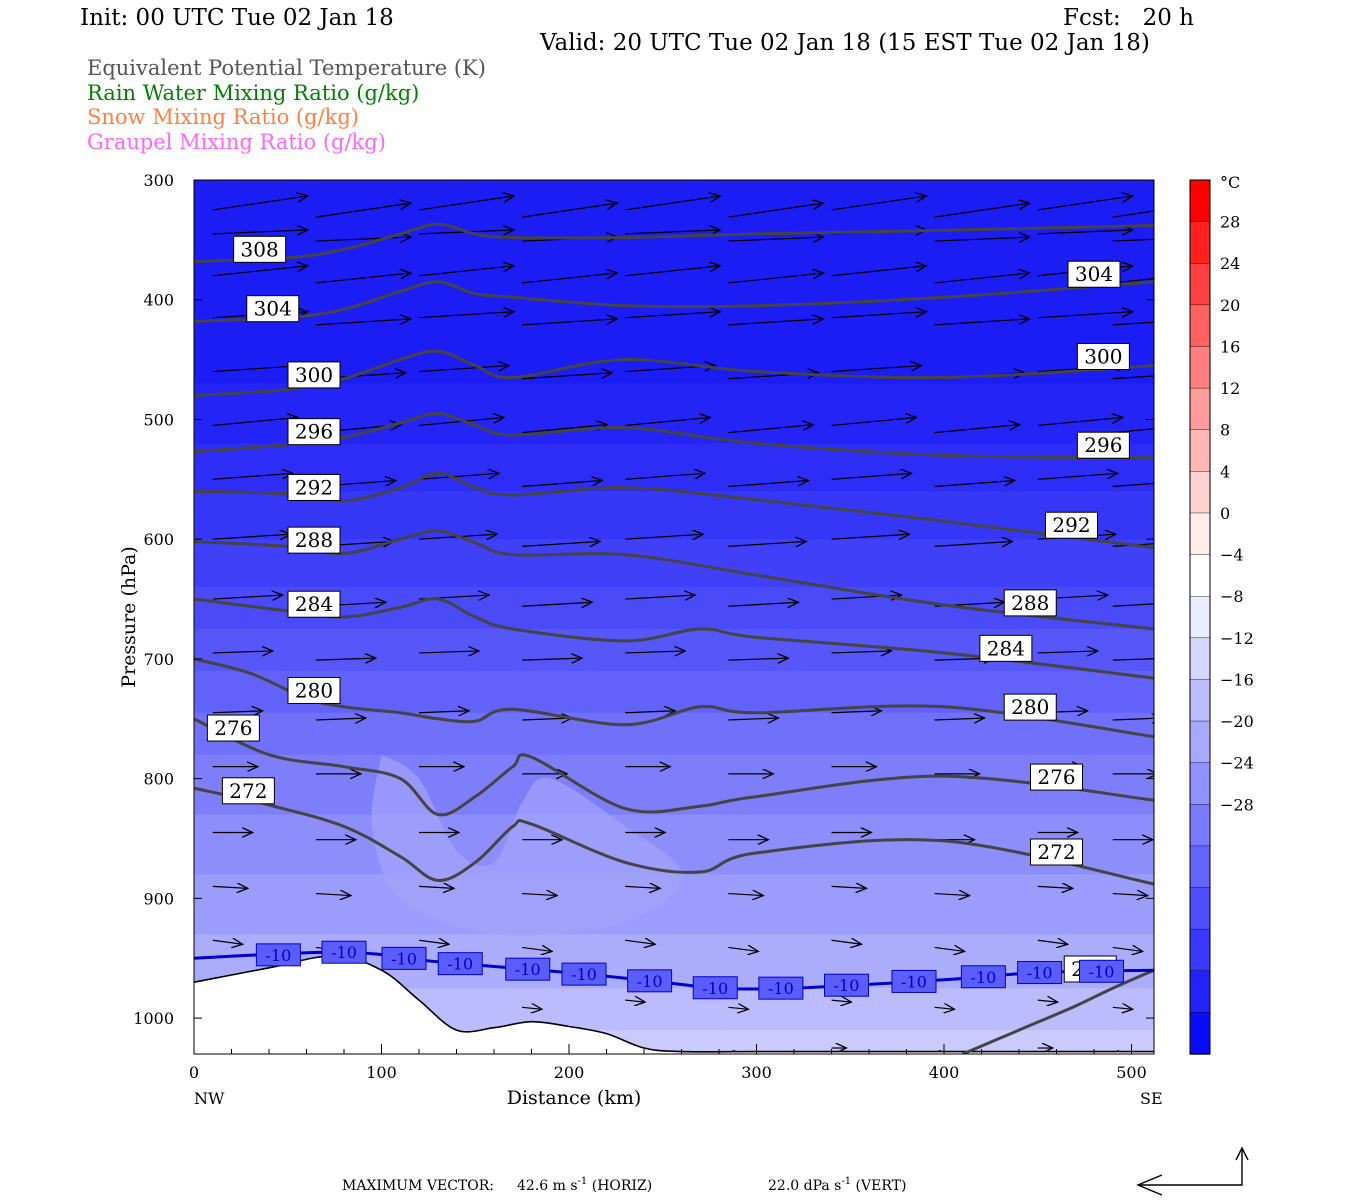 The height and width of the screenshot is (1200, 1350). Describe the element at coordinates (158, 180) in the screenshot. I see `y-tick-label: 300` at that location.